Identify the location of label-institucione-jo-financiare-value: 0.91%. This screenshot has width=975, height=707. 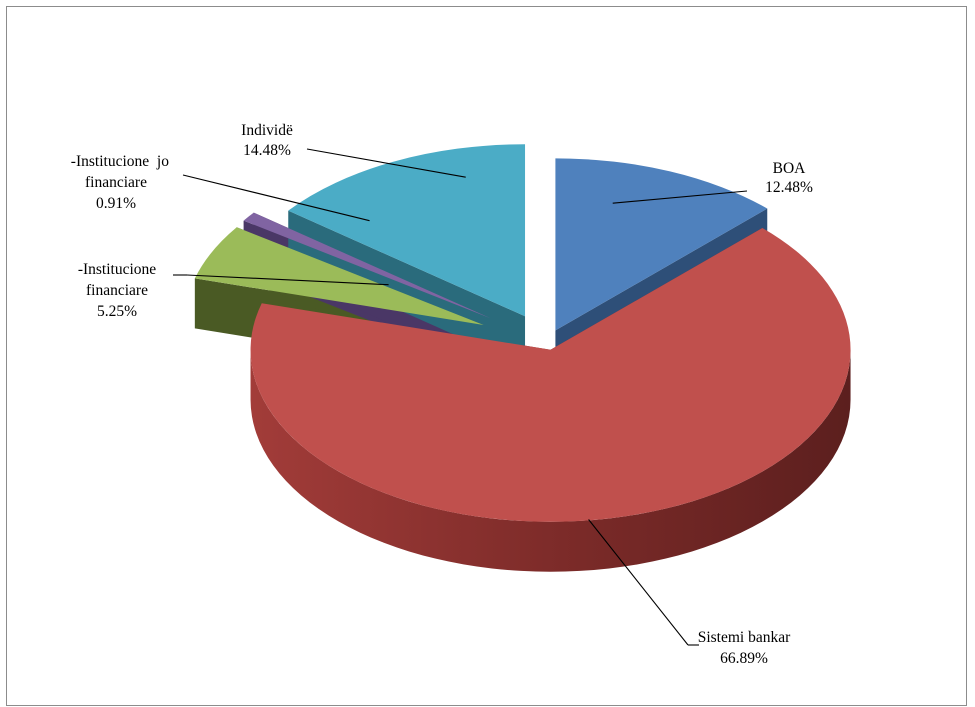
(116, 203).